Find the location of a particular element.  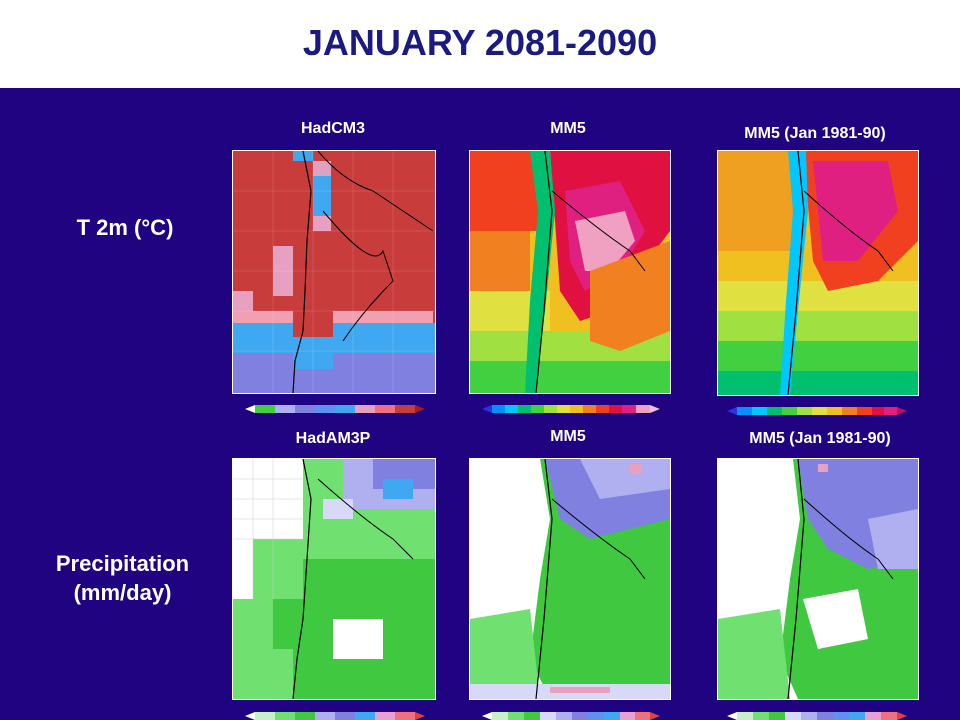

map-mm5-temperature is located at coordinates (570, 272).